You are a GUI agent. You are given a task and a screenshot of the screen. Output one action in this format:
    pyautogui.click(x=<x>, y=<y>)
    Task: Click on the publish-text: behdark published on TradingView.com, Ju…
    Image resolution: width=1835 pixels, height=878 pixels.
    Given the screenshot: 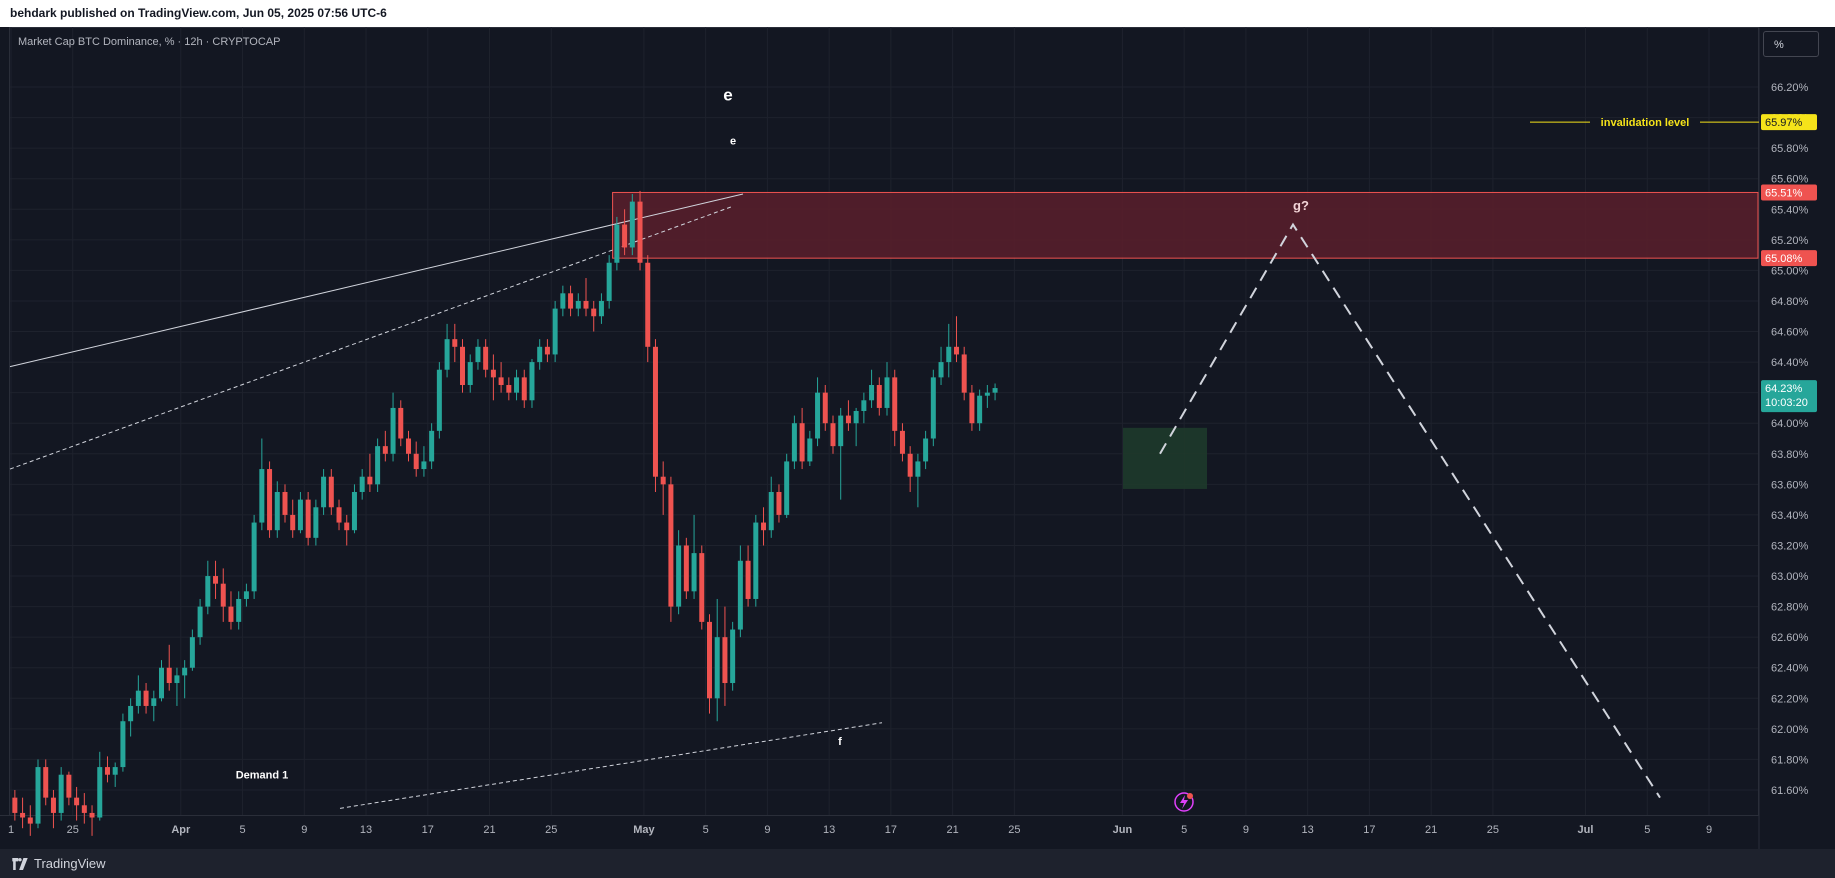 What is the action you would take?
    pyautogui.click(x=198, y=13)
    